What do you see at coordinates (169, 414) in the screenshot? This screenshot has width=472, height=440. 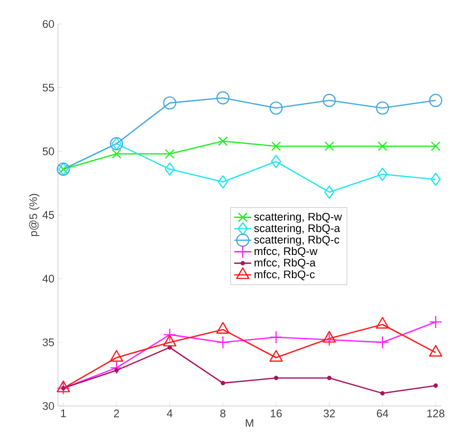 I see `x-tick-label: 4` at bounding box center [169, 414].